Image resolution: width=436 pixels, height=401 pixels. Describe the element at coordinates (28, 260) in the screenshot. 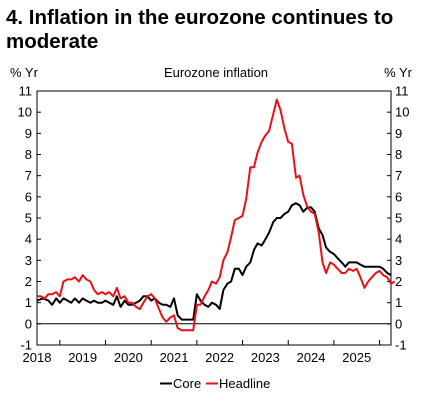

I see `y-tick-label-left: 3` at that location.